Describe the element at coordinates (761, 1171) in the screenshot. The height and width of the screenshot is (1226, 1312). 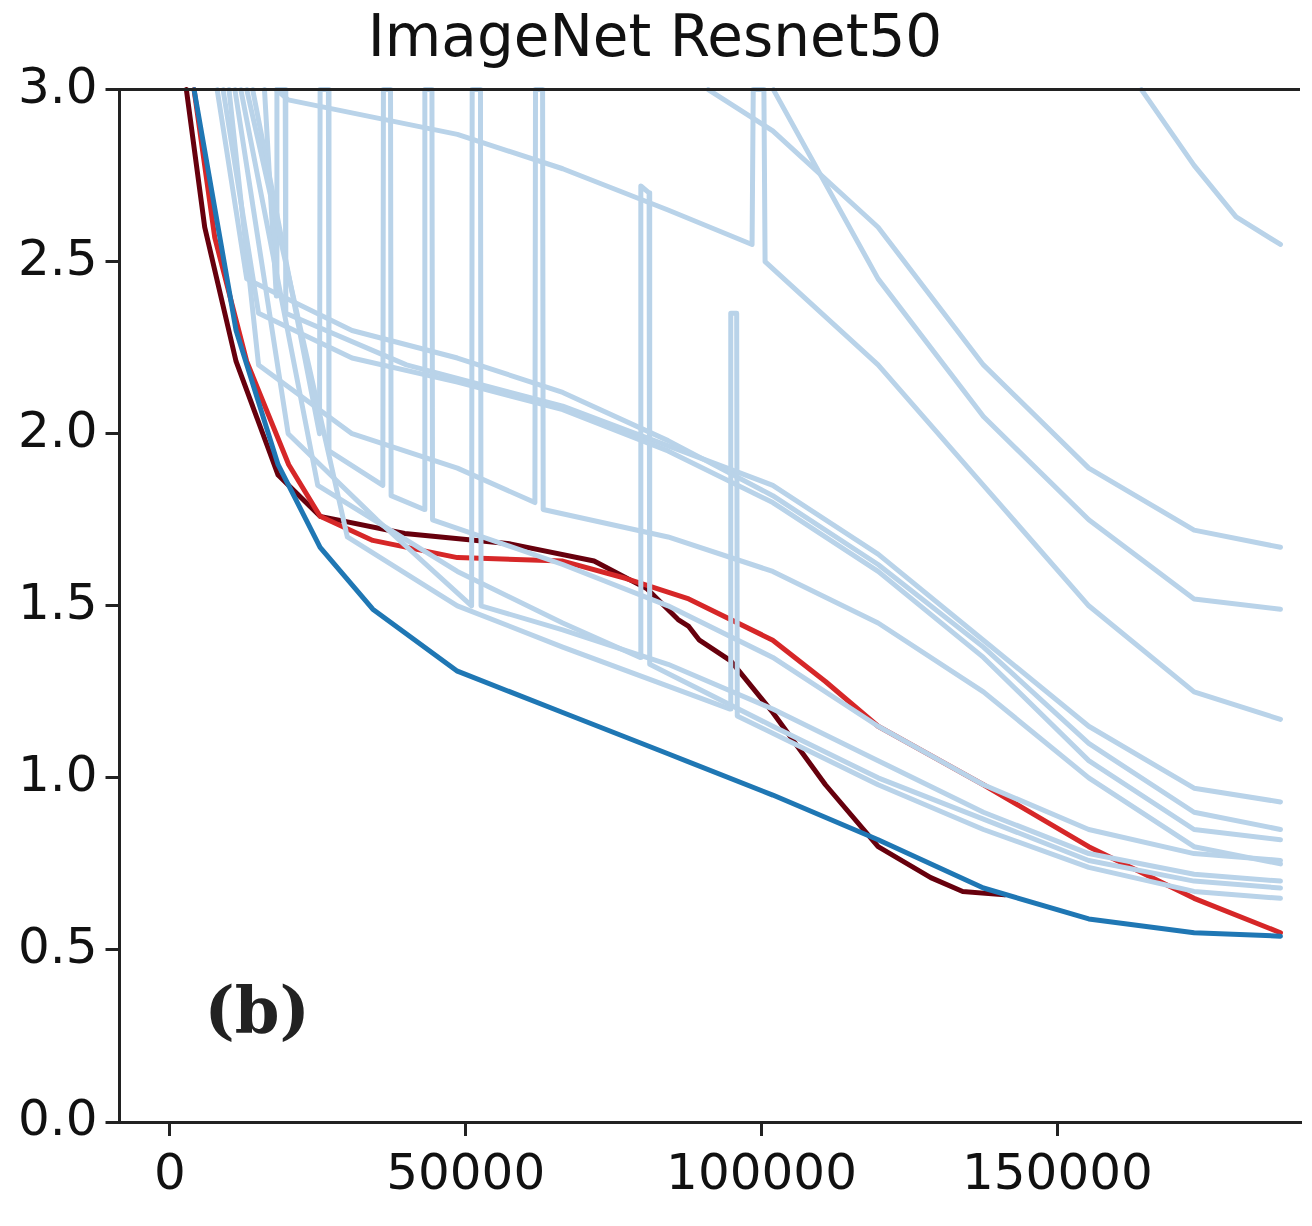
I see `x-tick-label: 100000` at that location.